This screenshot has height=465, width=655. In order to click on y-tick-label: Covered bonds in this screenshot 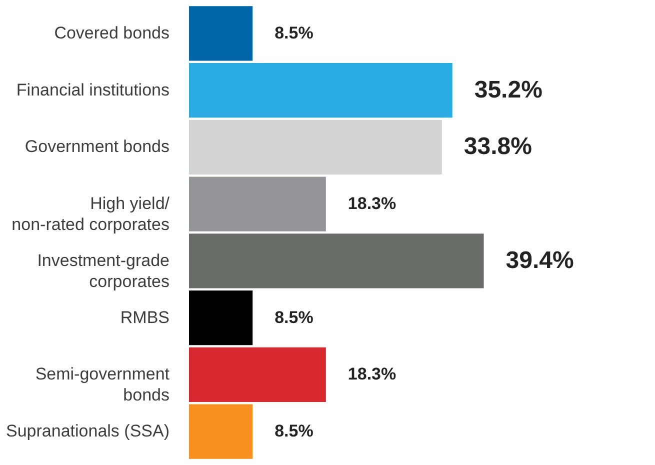, I will do `click(112, 32)`.